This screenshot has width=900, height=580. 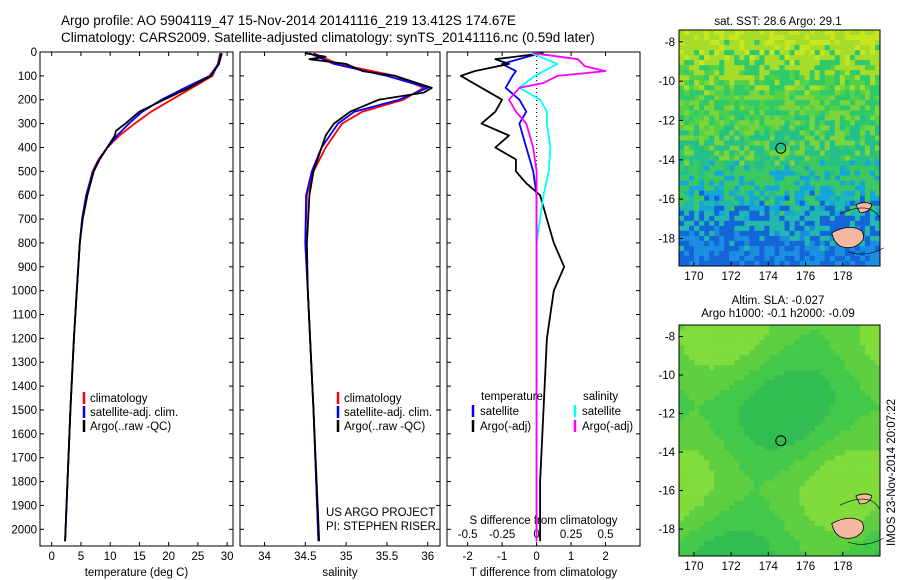 I want to click on legend-label-satellite: satellite-adj. clim., so click(x=134, y=413).